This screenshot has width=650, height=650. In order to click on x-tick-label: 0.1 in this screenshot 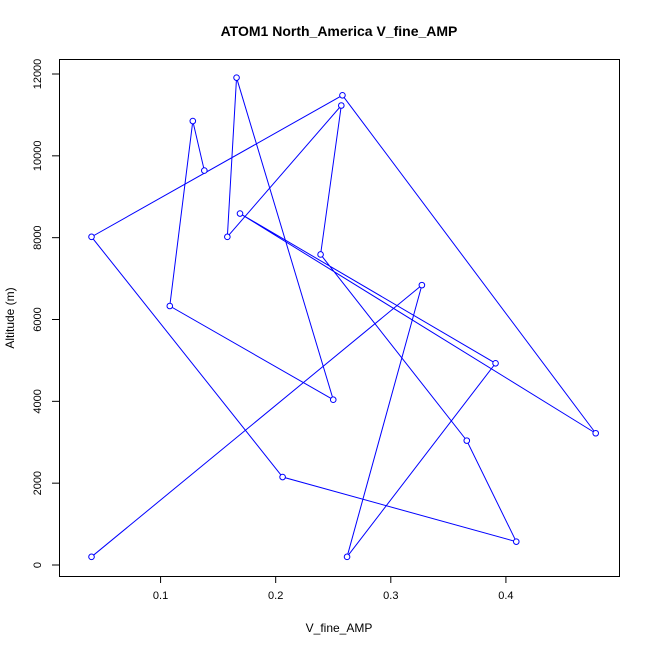, I will do `click(160, 596)`.